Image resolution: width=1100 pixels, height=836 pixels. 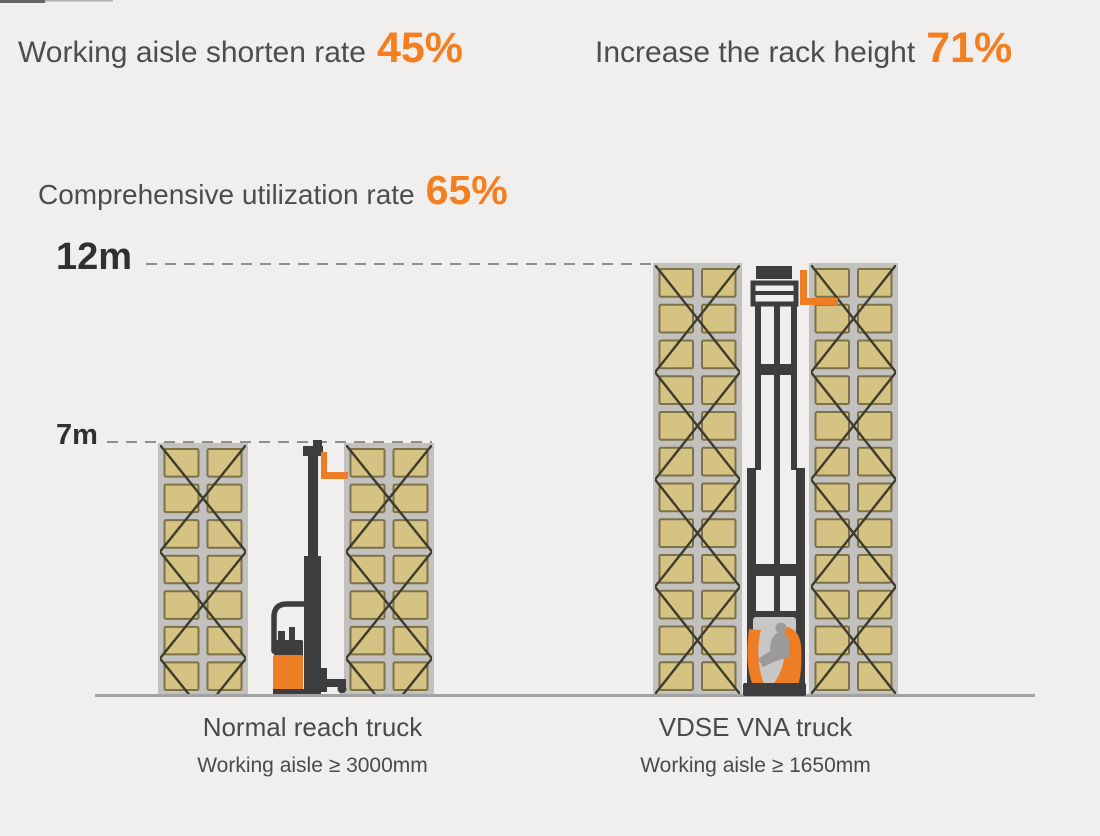 What do you see at coordinates (755, 727) in the screenshot?
I see `truck-name: VDSE VNA truck` at bounding box center [755, 727].